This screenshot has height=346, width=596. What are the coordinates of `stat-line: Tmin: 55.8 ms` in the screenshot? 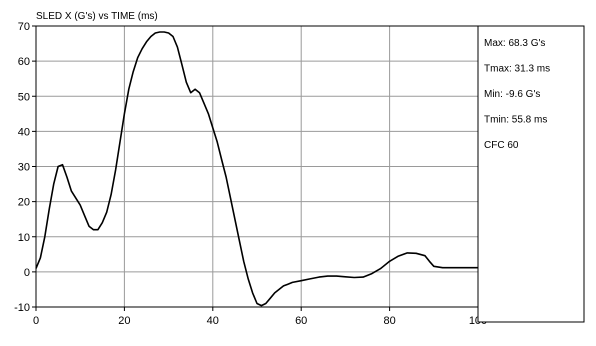 It's located at (515, 120).